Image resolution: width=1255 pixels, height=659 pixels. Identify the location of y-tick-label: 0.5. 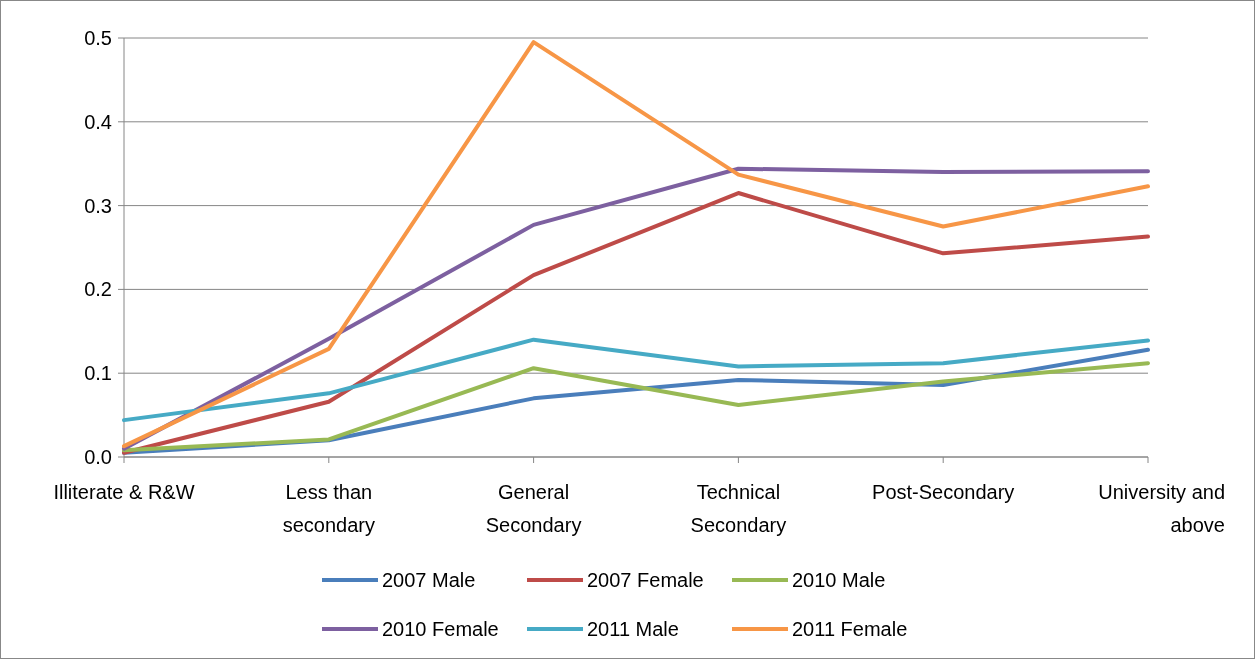
(98, 38).